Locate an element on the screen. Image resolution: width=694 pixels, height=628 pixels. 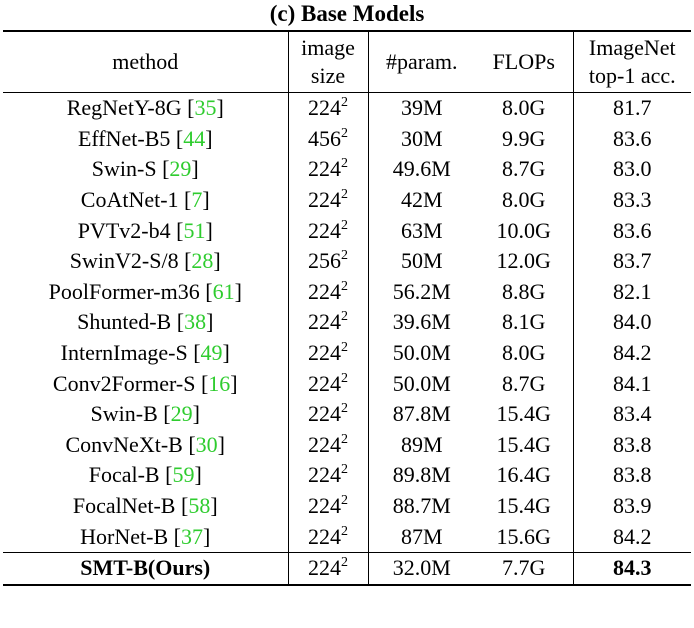
citation-link: 49 is located at coordinates (211, 353).